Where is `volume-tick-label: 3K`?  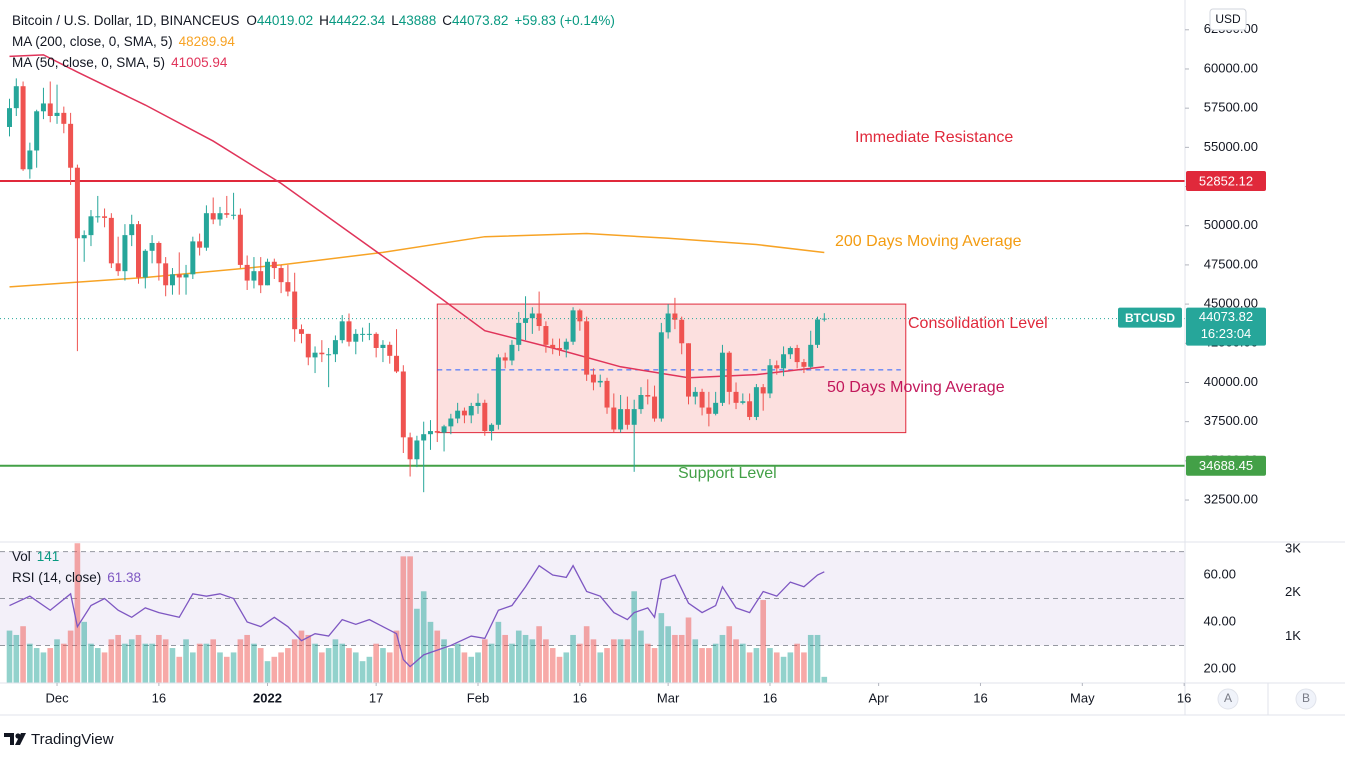
volume-tick-label: 3K is located at coordinates (1293, 547).